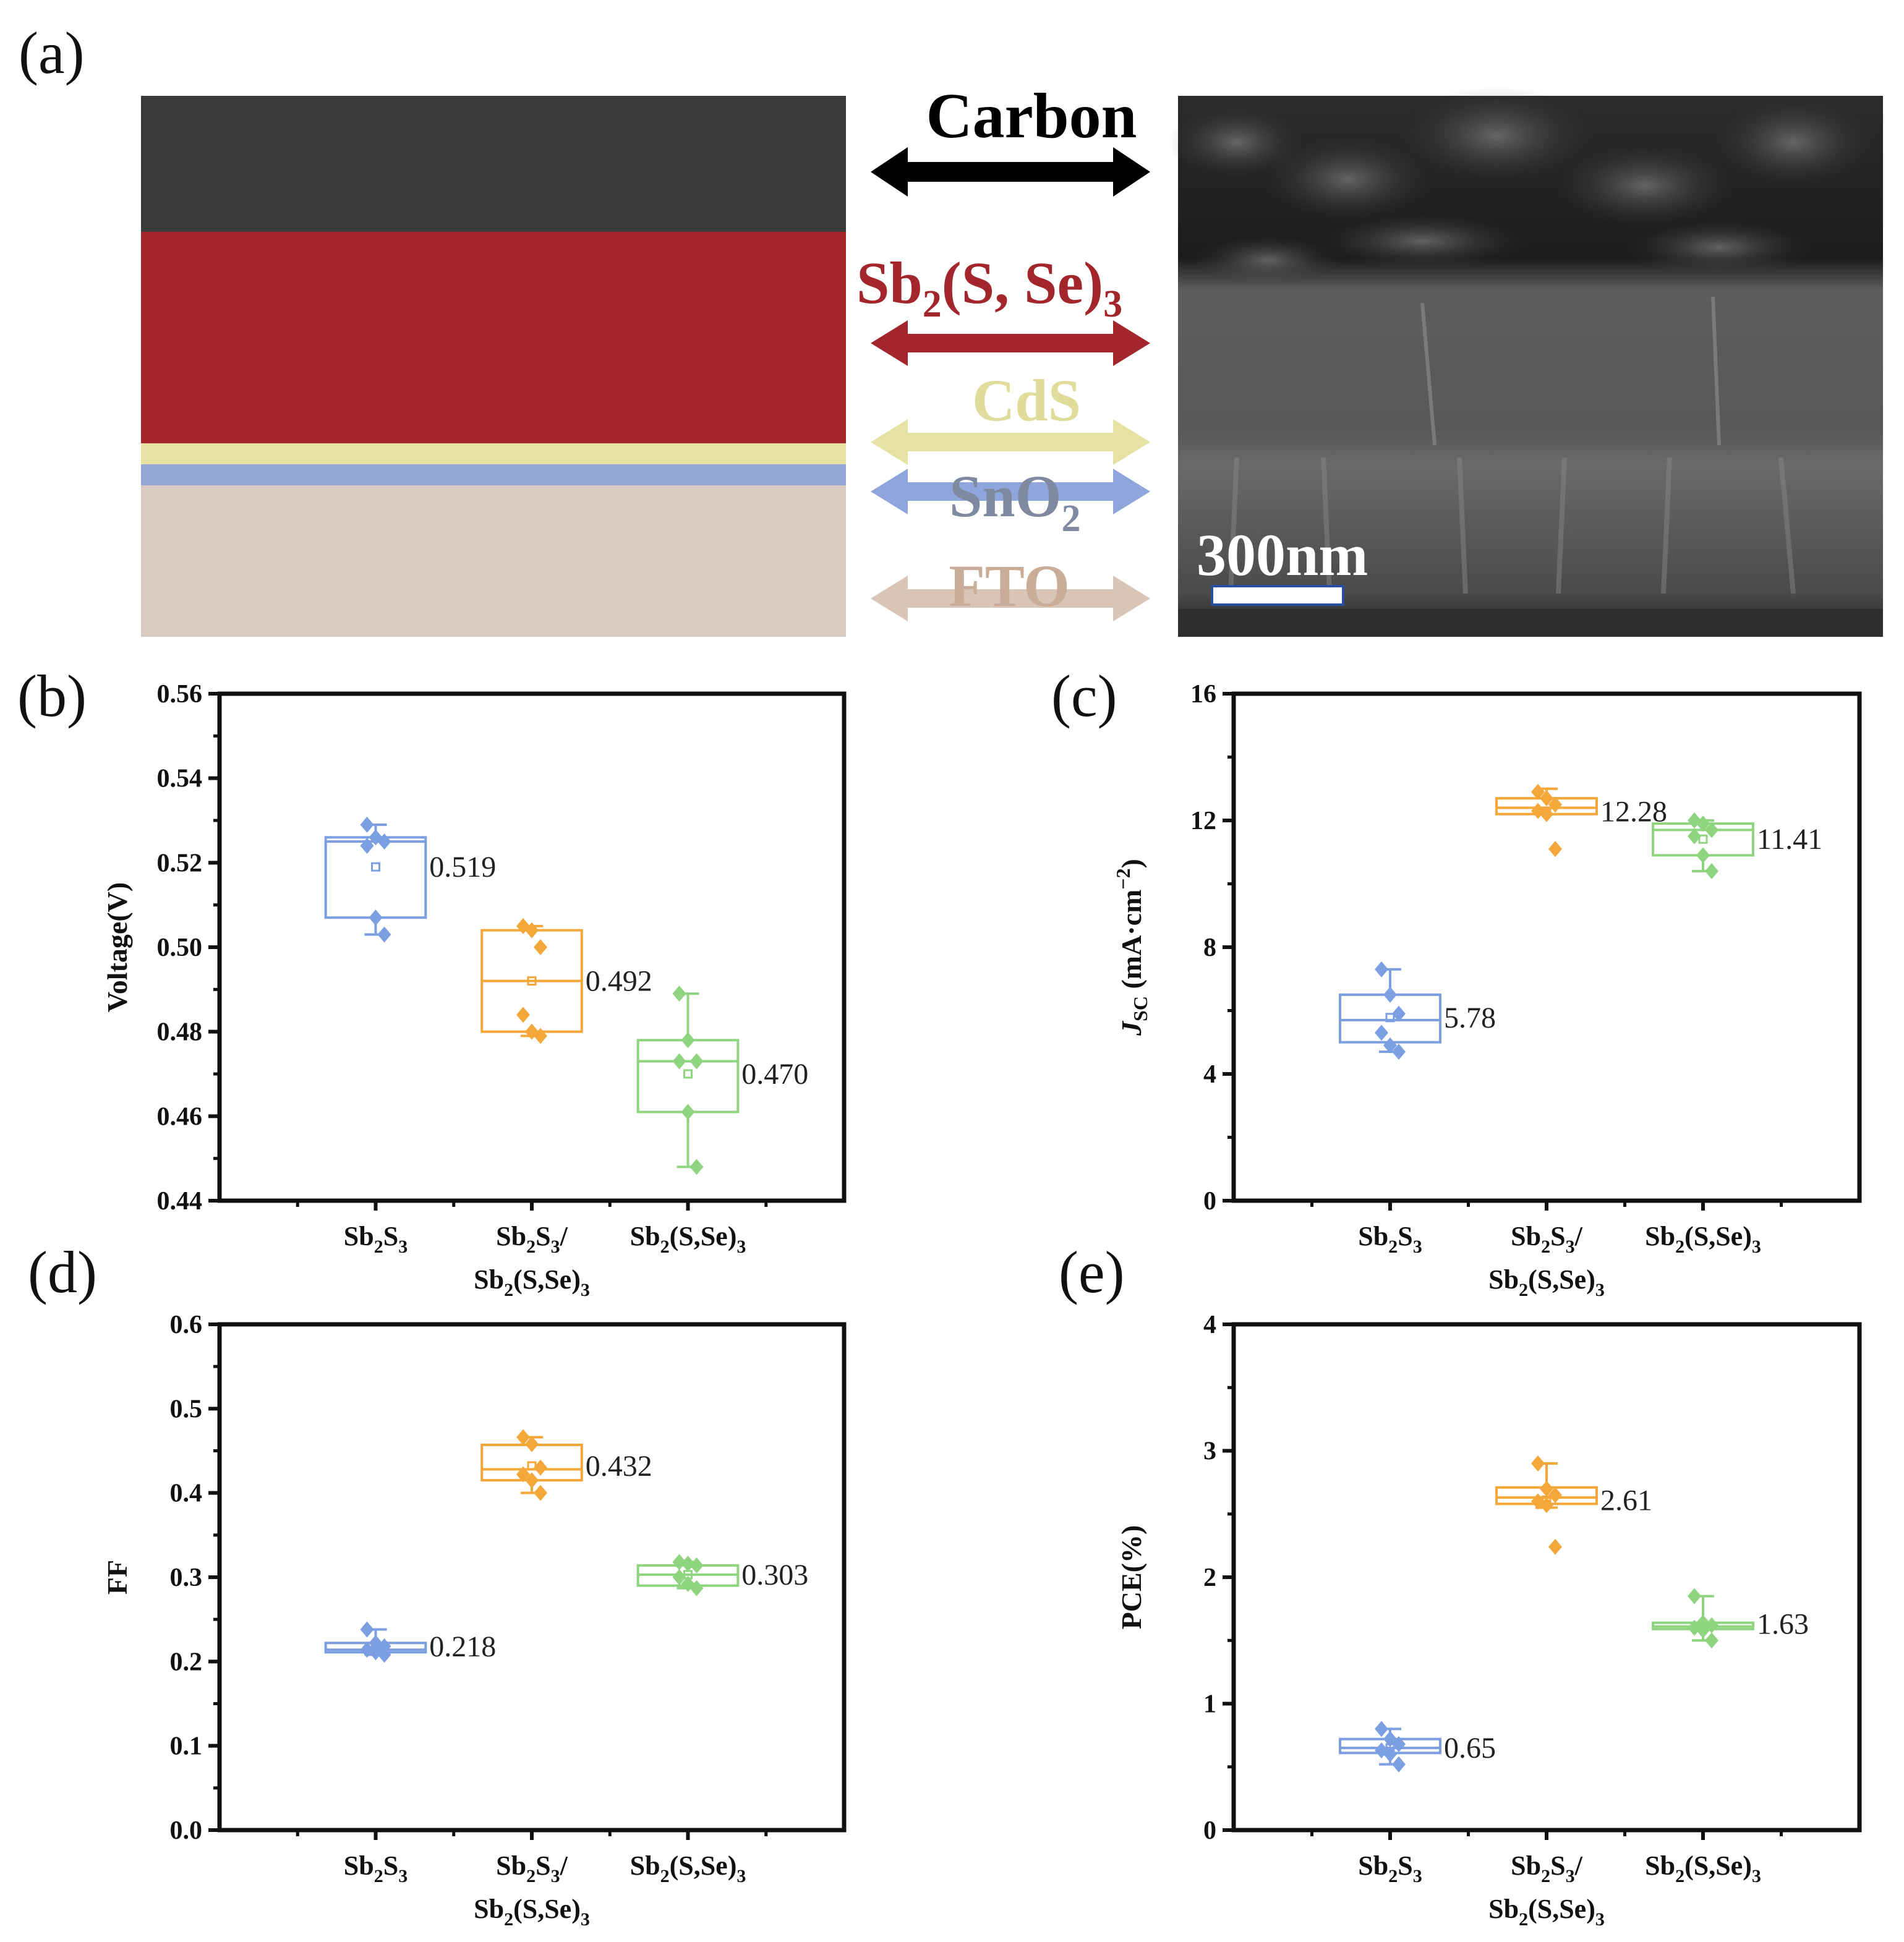  What do you see at coordinates (1783, 1624) in the screenshot?
I see `value-label-e-2: 1.63` at bounding box center [1783, 1624].